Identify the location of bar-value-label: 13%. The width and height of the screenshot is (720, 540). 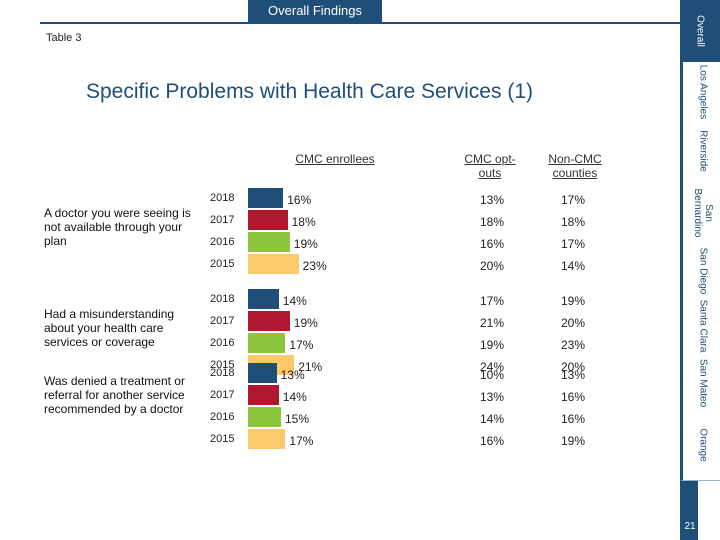
(292, 375).